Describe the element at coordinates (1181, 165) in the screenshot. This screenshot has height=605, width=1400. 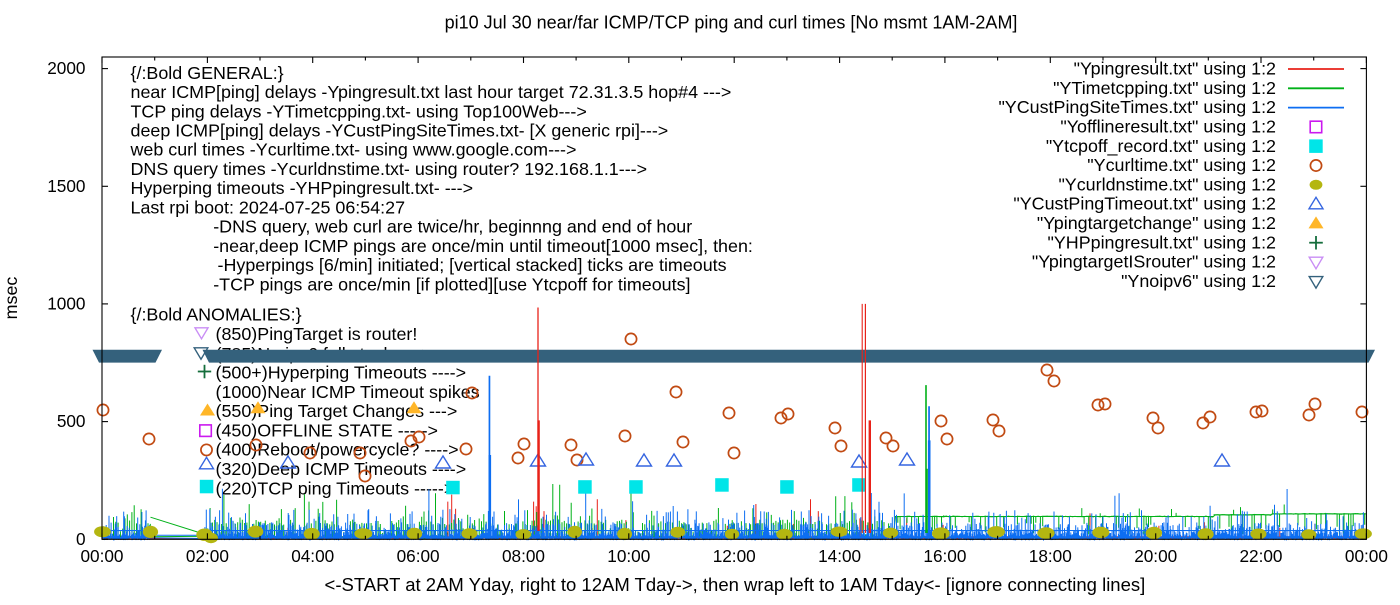
I see `svg-text: "Ycurltime.txt" using 1:2` at that location.